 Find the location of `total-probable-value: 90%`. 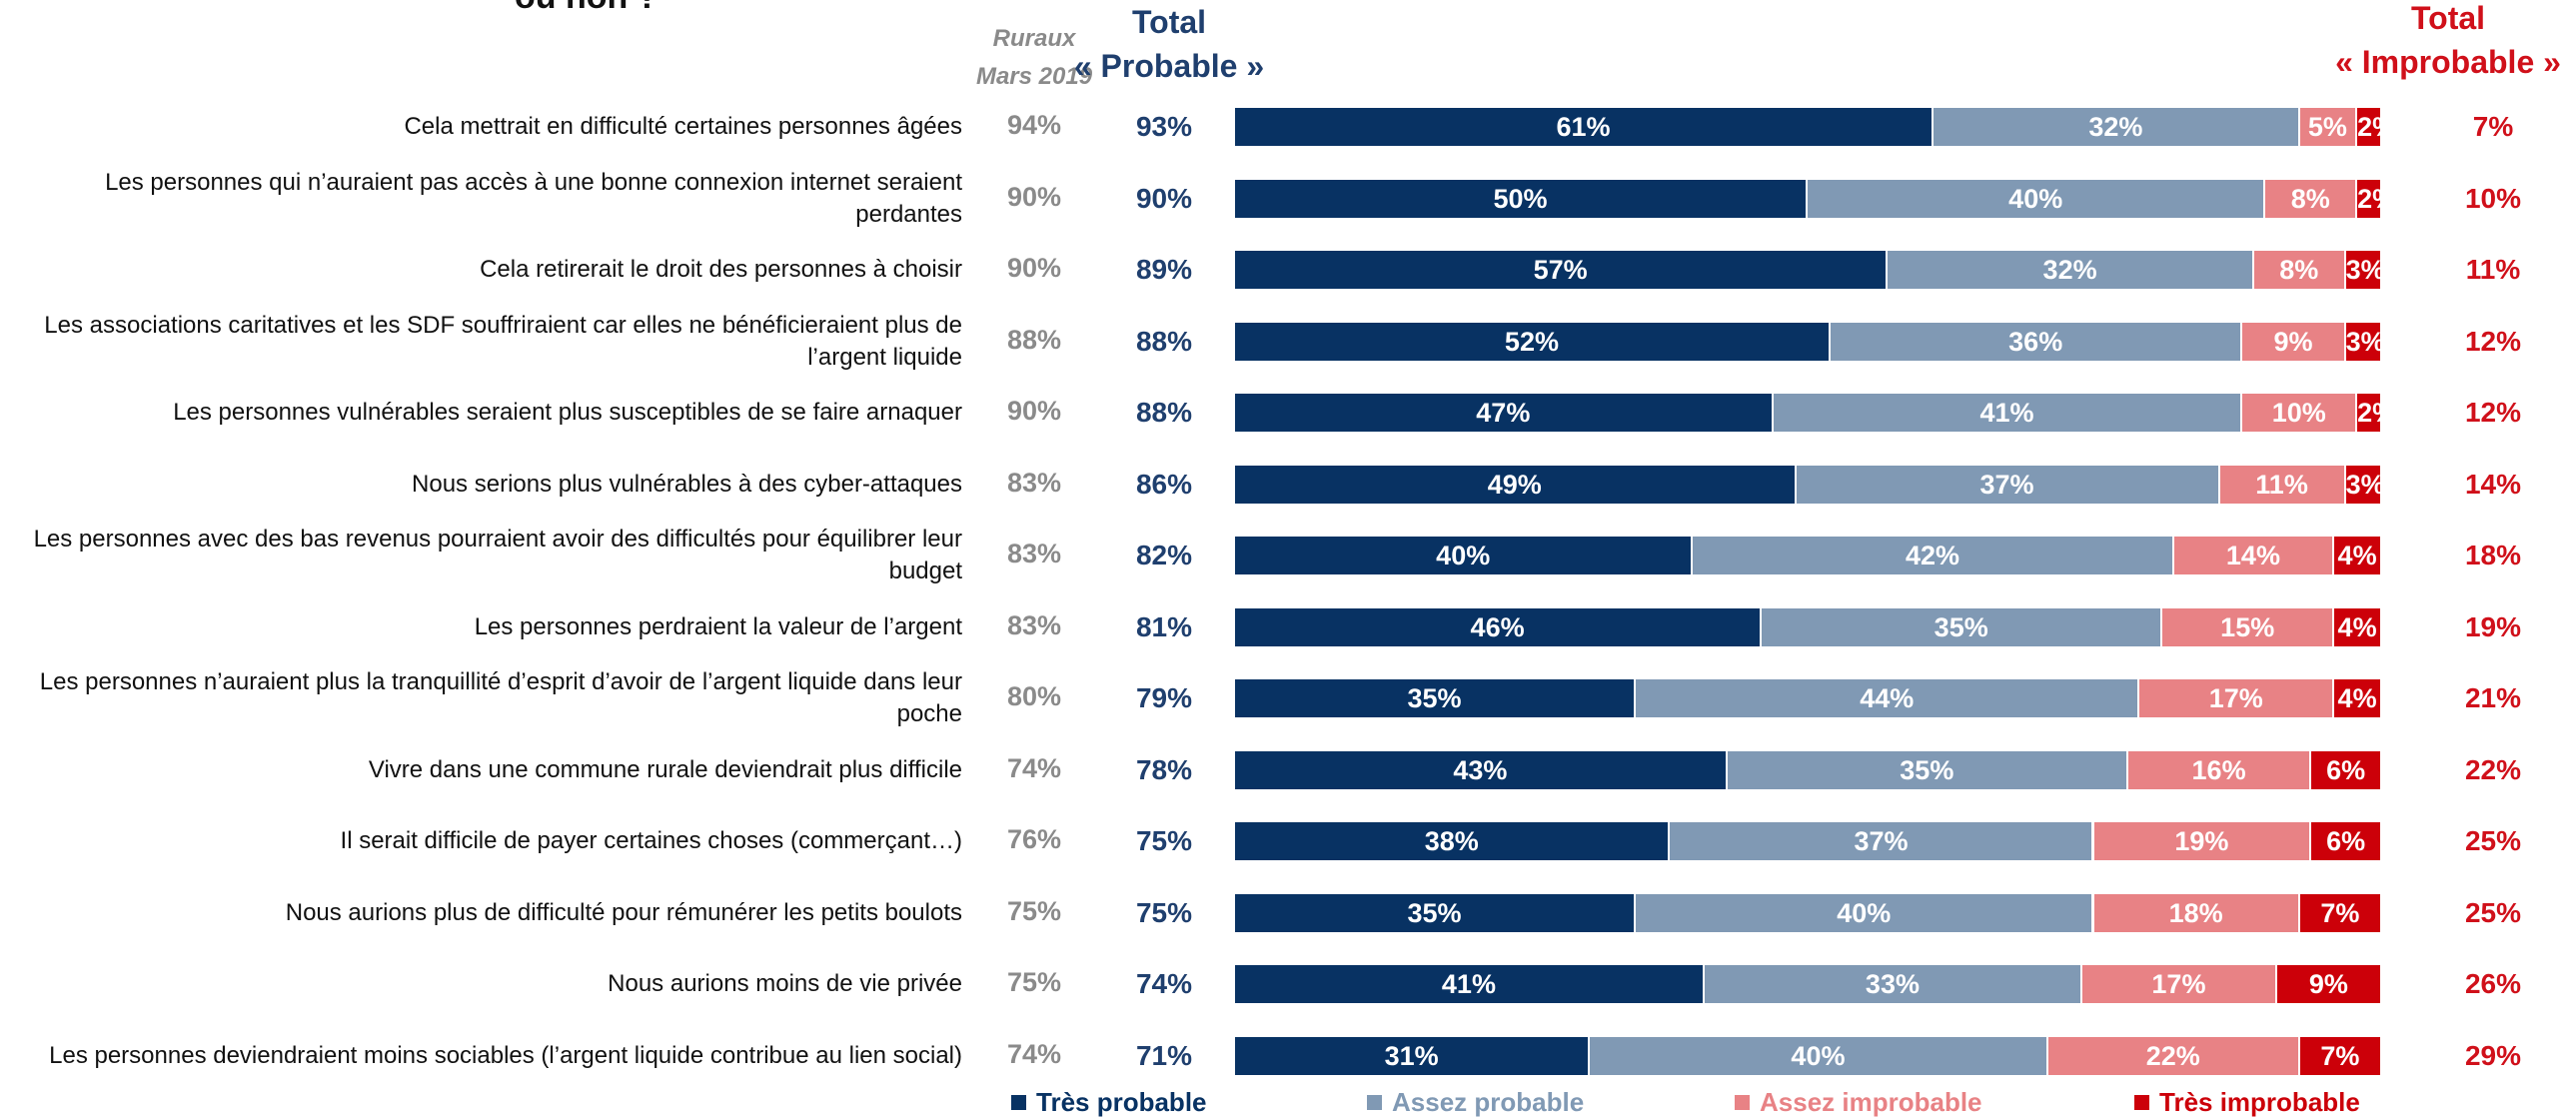

total-probable-value: 90% is located at coordinates (1164, 198).